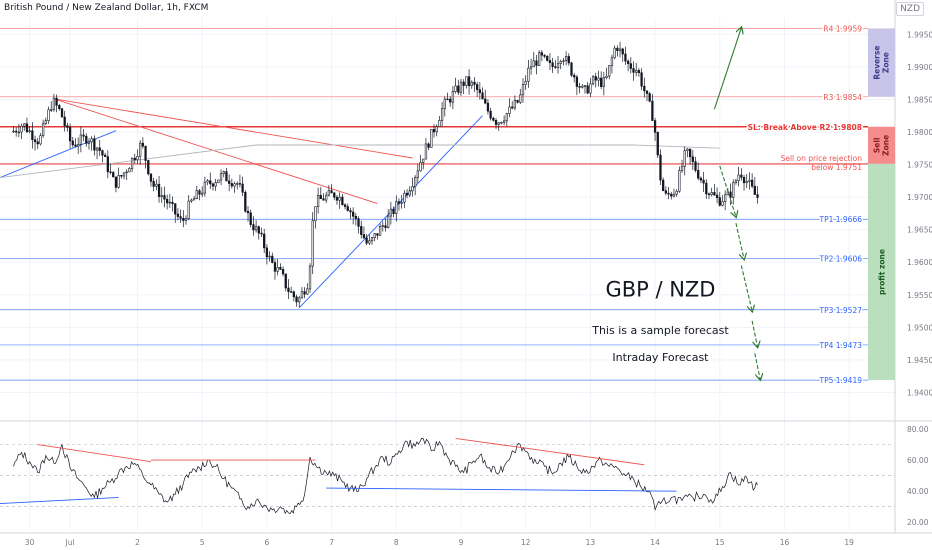 Image resolution: width=932 pixels, height=550 pixels. What do you see at coordinates (736, 204) in the screenshot?
I see `arrows-layer` at bounding box center [736, 204].